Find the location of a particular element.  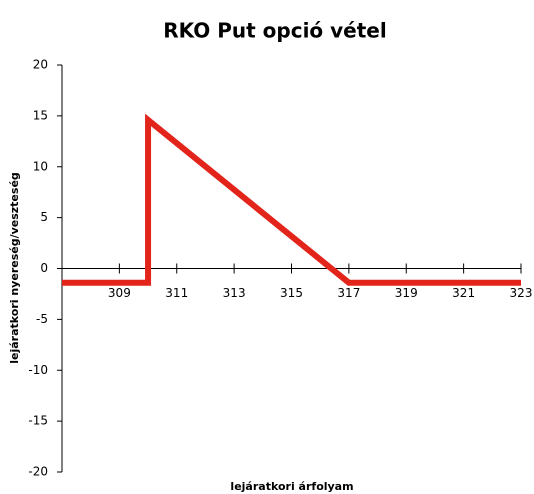

x-tick-label: 311 is located at coordinates (176, 293).